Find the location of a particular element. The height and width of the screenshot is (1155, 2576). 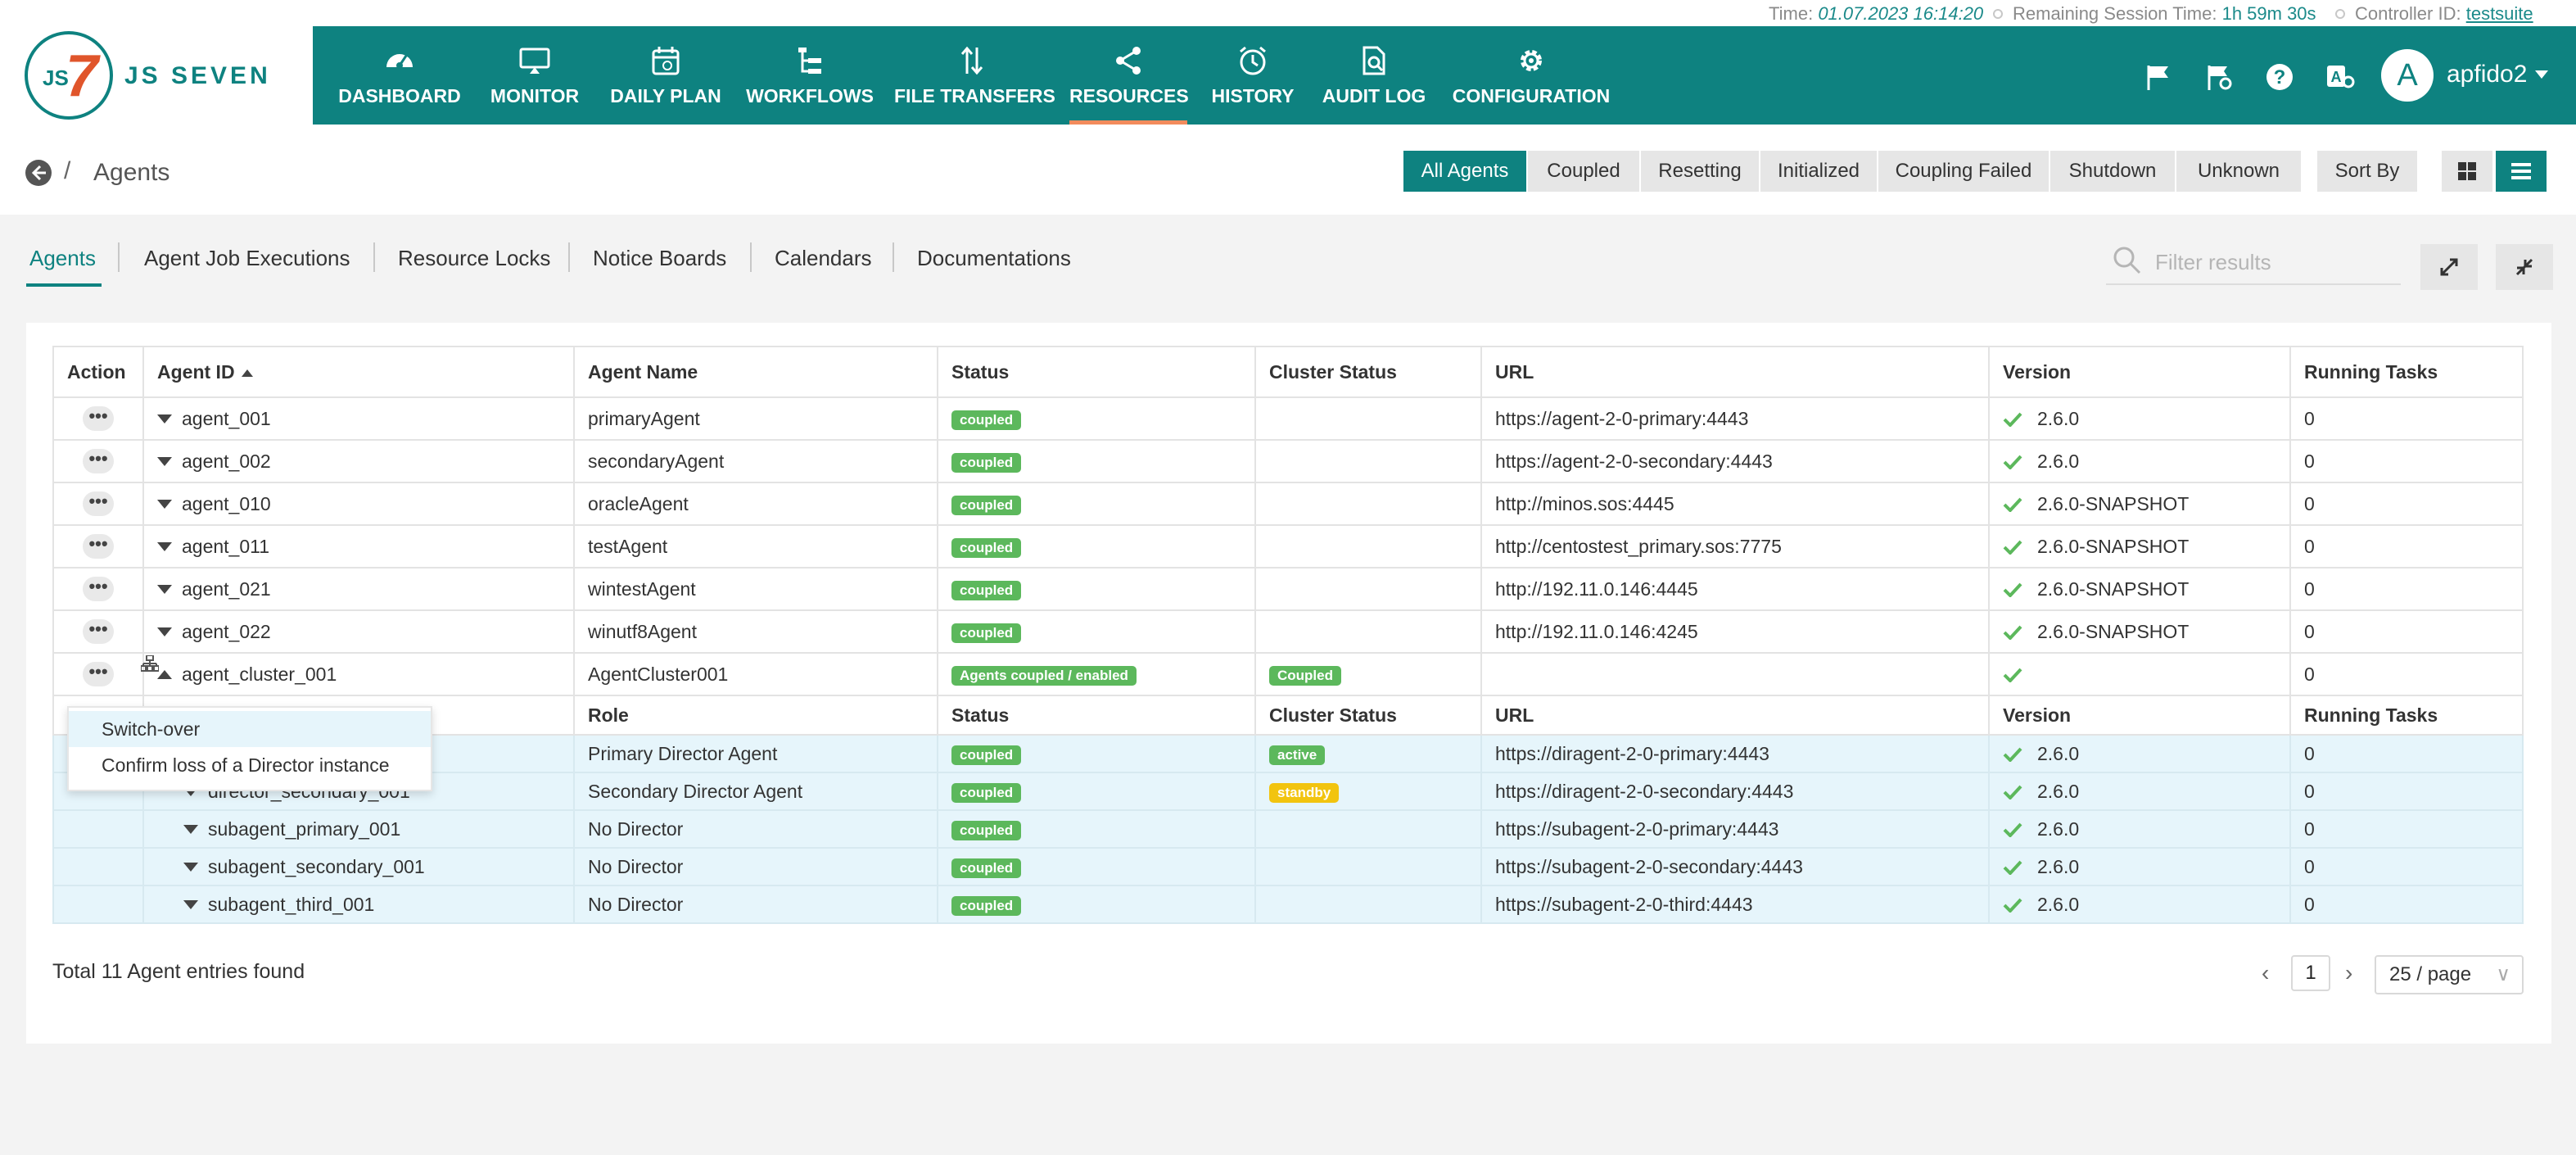

nav-audit-log: AUDIT LOG is located at coordinates (1374, 75).